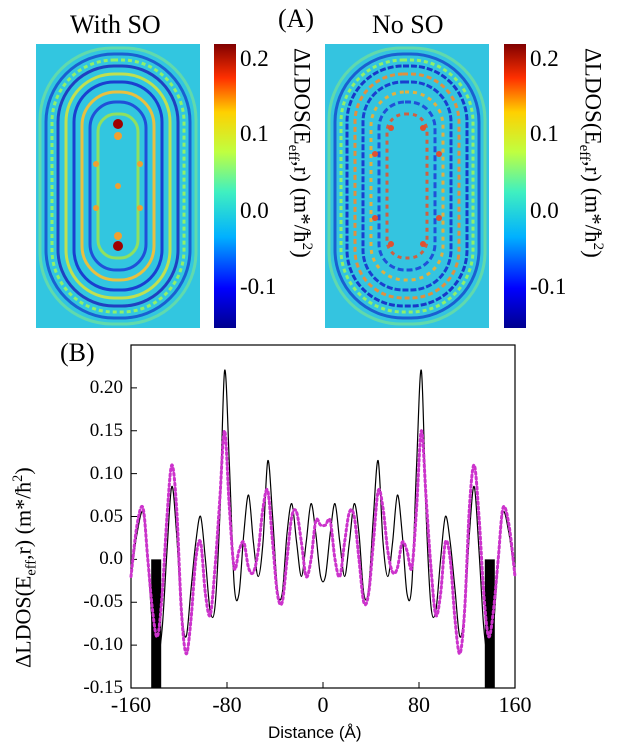 The height and width of the screenshot is (753, 626). What do you see at coordinates (544, 210) in the screenshot?
I see `colorbar-right-tick: 0.0` at bounding box center [544, 210].